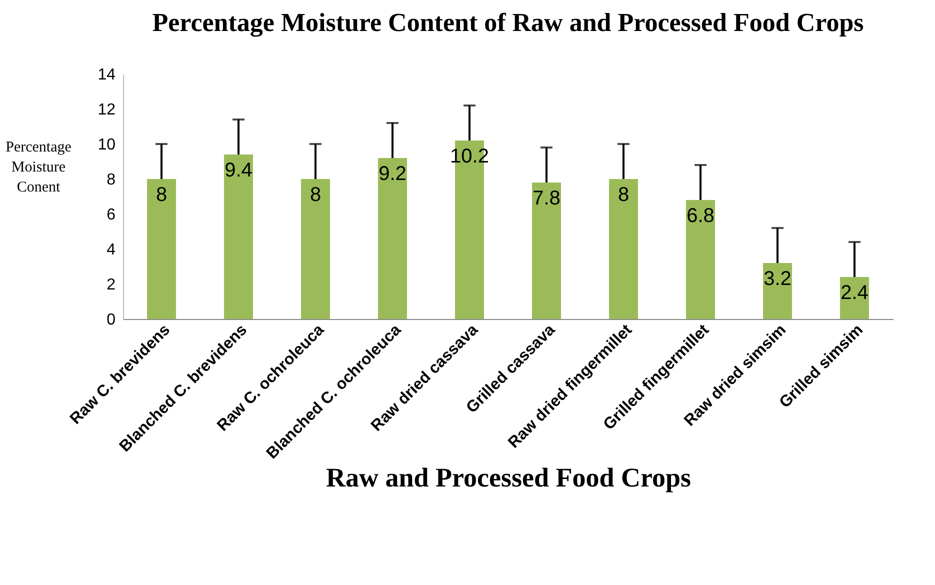 This screenshot has height=585, width=935. Describe the element at coordinates (107, 110) in the screenshot. I see `y-tick-label: 12` at that location.